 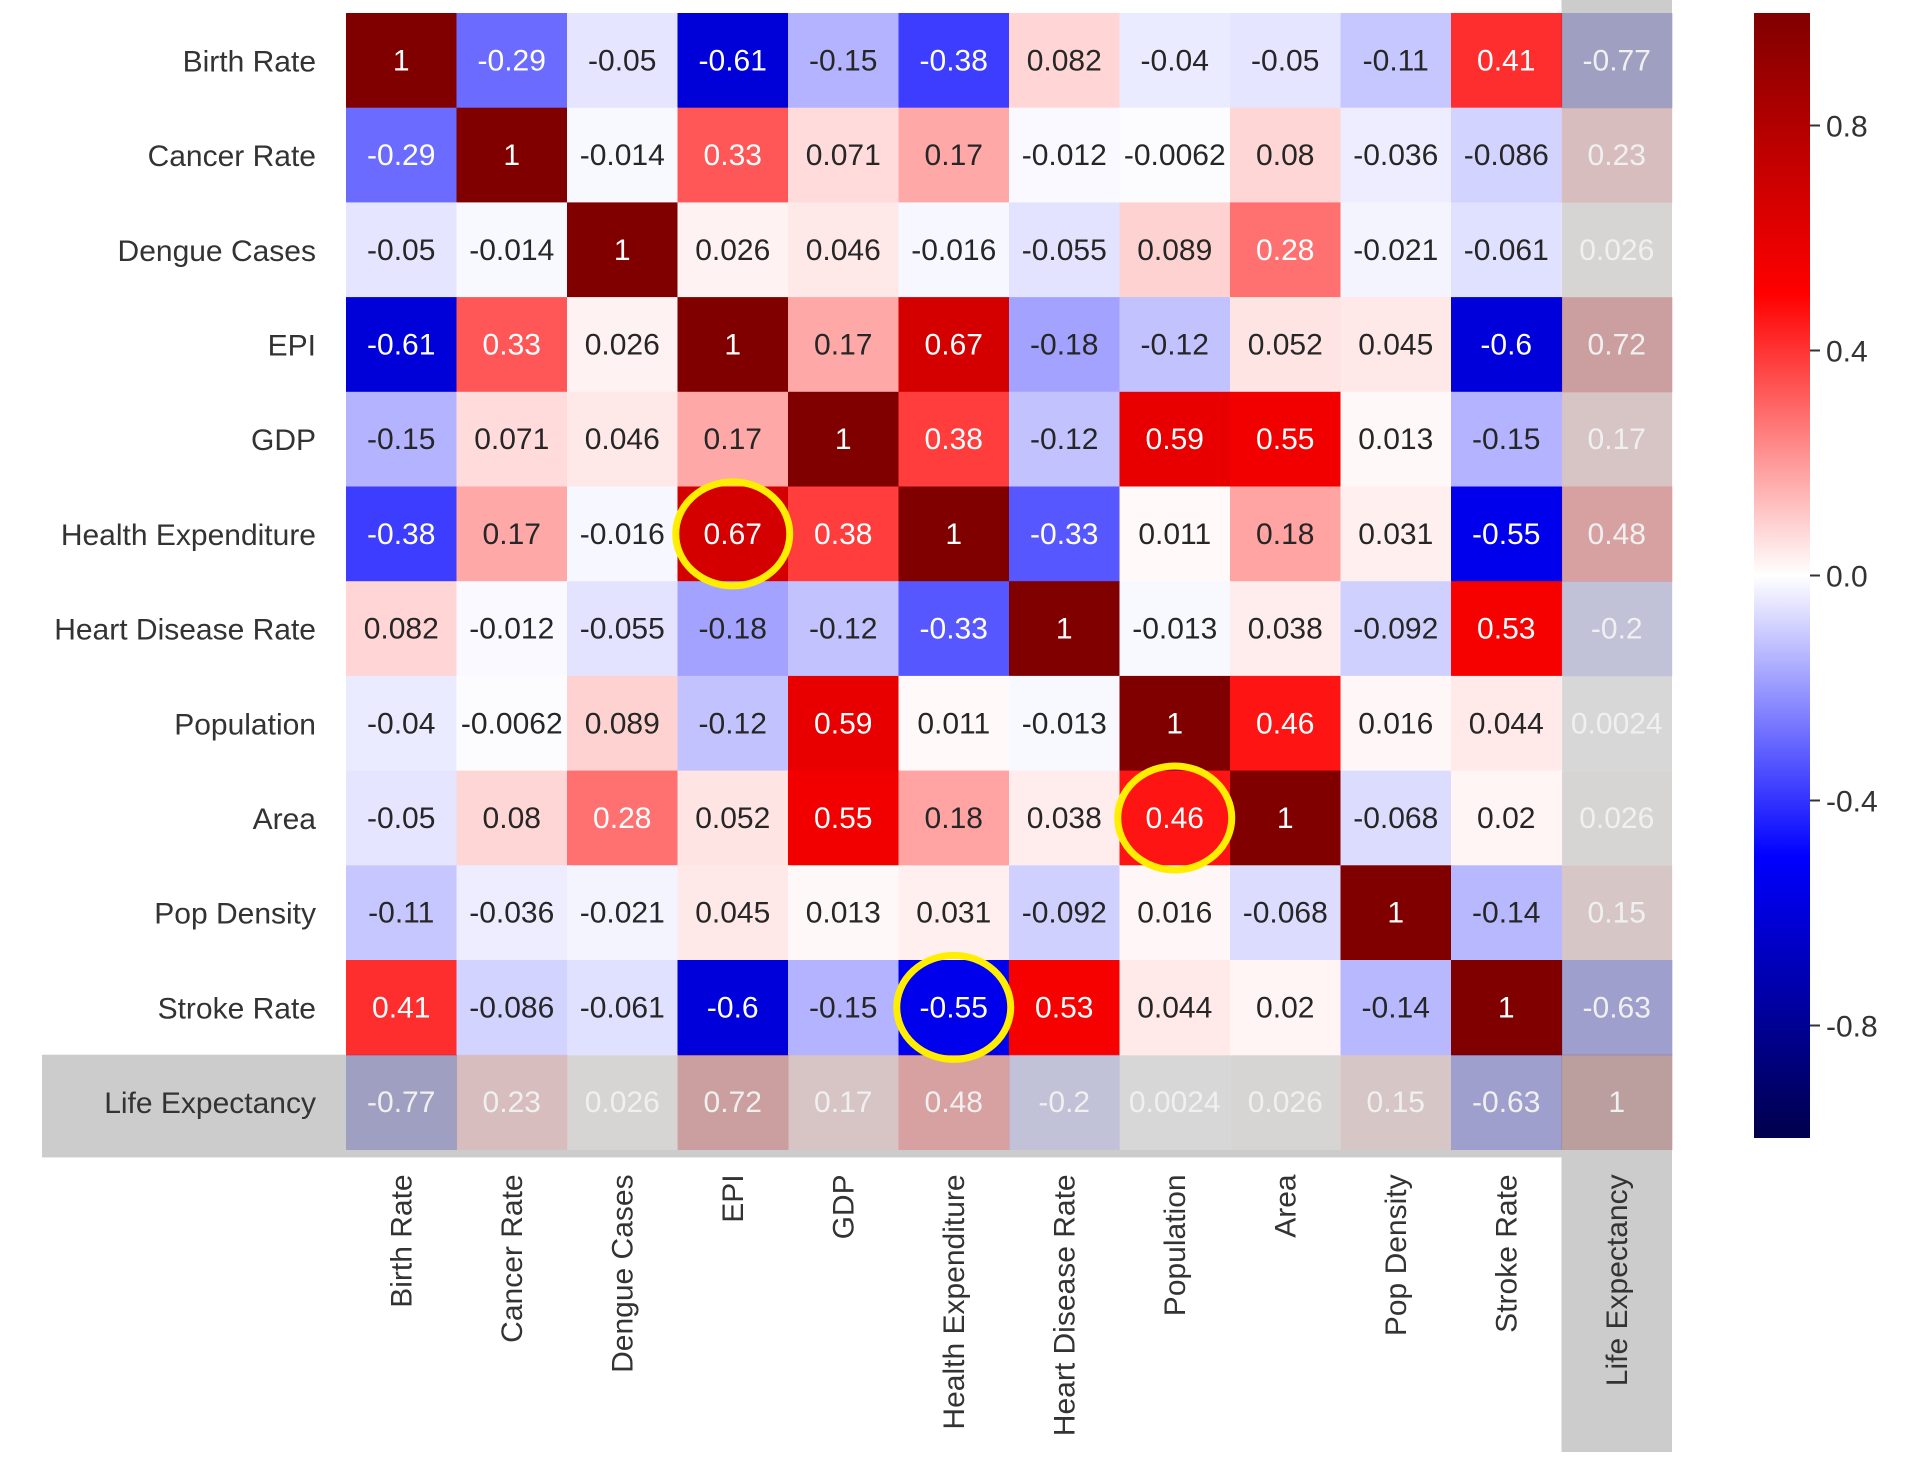 I want to click on cell-value-label: 0.48, so click(x=954, y=1102).